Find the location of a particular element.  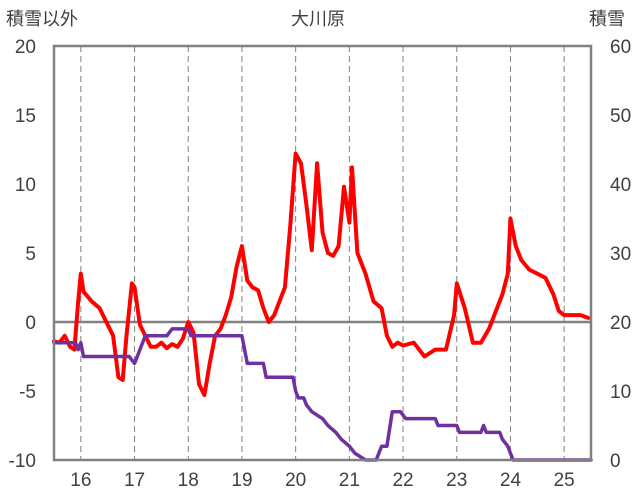

left-tick-label: 15 is located at coordinates (25, 116).